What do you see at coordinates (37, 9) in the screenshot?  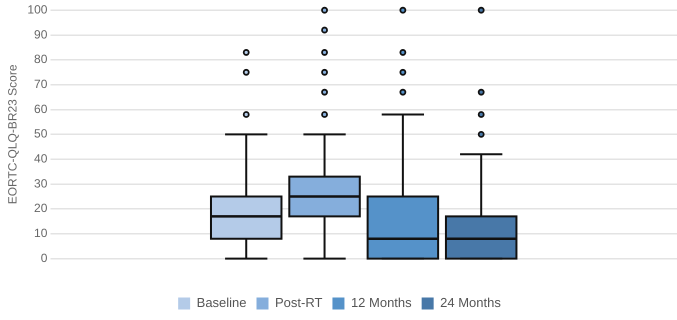 I see `y-tick-label: 100` at bounding box center [37, 9].